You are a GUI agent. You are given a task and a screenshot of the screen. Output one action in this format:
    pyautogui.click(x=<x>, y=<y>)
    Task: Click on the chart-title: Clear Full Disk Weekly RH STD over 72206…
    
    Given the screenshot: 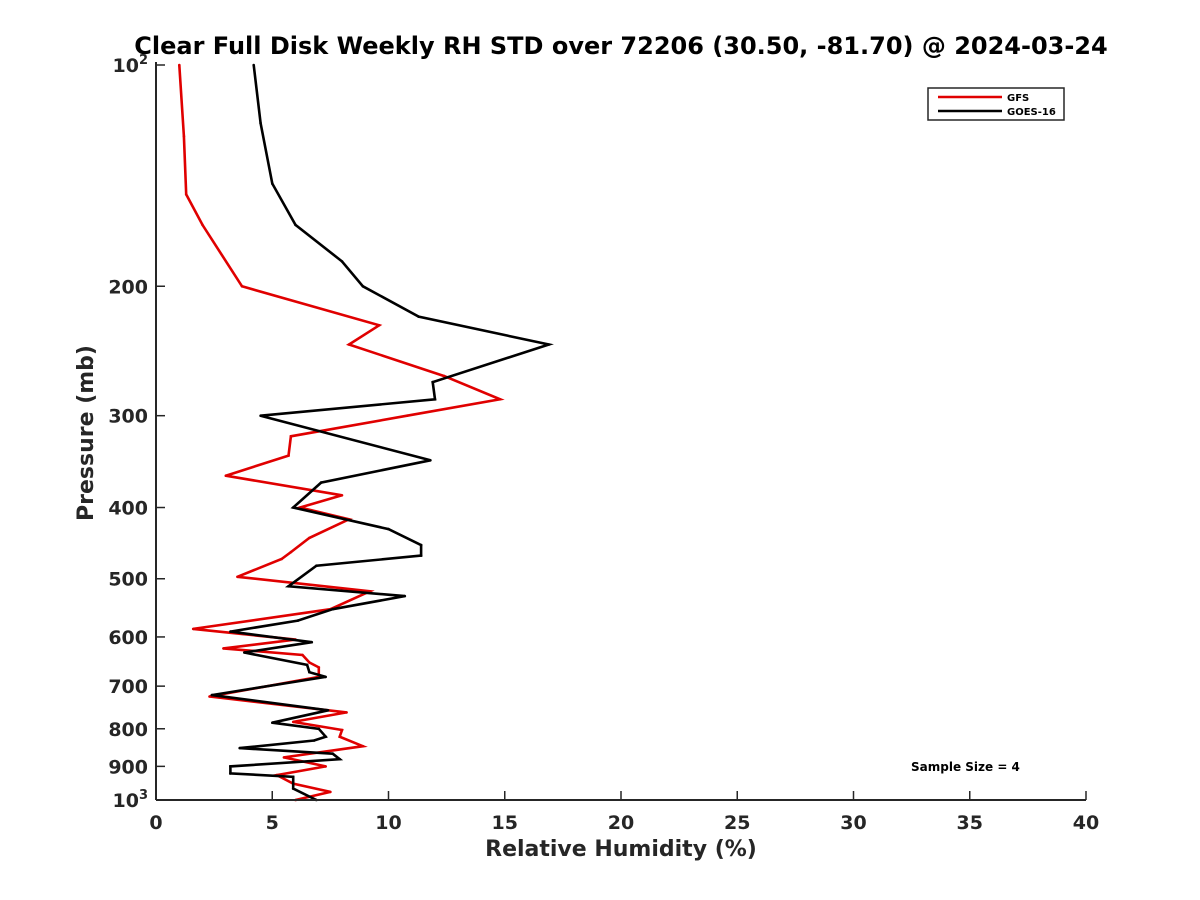 What is the action you would take?
    pyautogui.click(x=620, y=46)
    